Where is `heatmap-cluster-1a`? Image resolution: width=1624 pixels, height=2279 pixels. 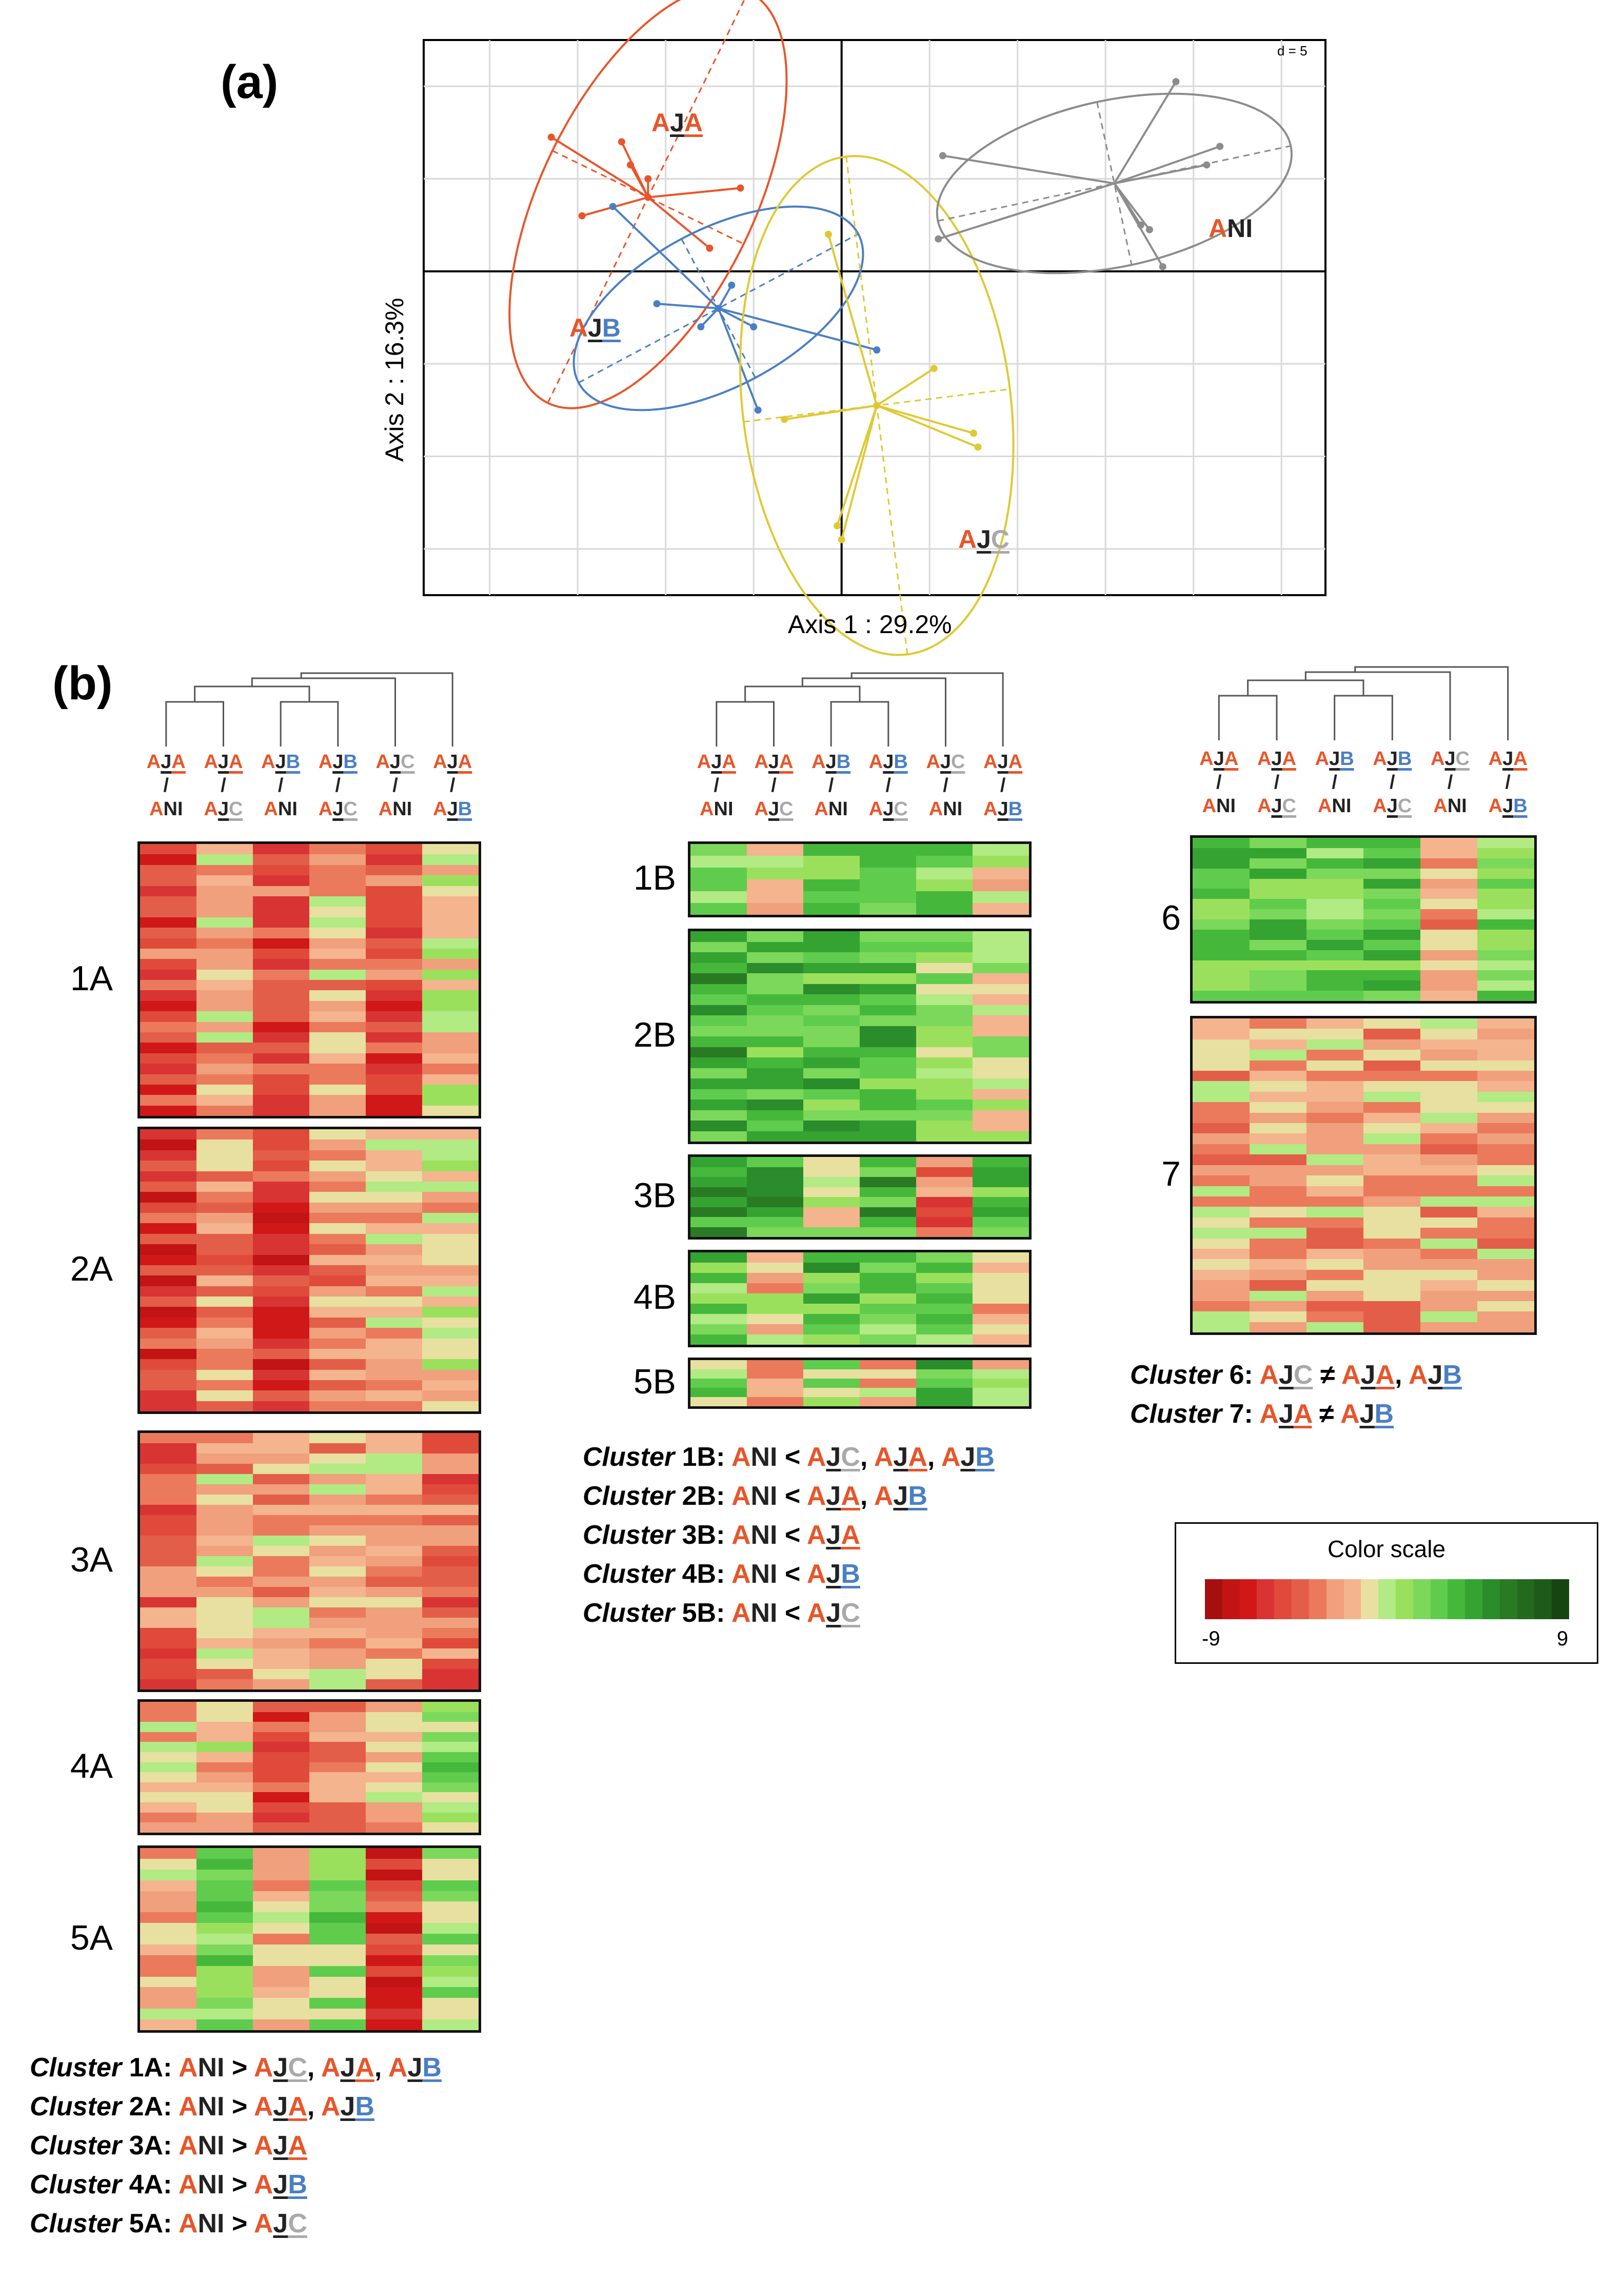 heatmap-cluster-1a is located at coordinates (309, 979).